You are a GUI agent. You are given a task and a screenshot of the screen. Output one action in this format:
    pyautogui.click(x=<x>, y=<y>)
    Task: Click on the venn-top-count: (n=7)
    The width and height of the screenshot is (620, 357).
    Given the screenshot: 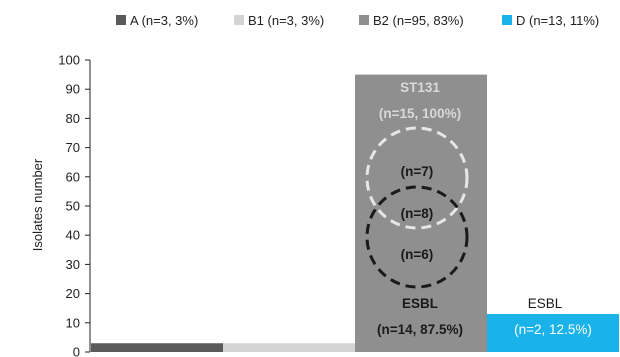 What is the action you would take?
    pyautogui.click(x=417, y=171)
    